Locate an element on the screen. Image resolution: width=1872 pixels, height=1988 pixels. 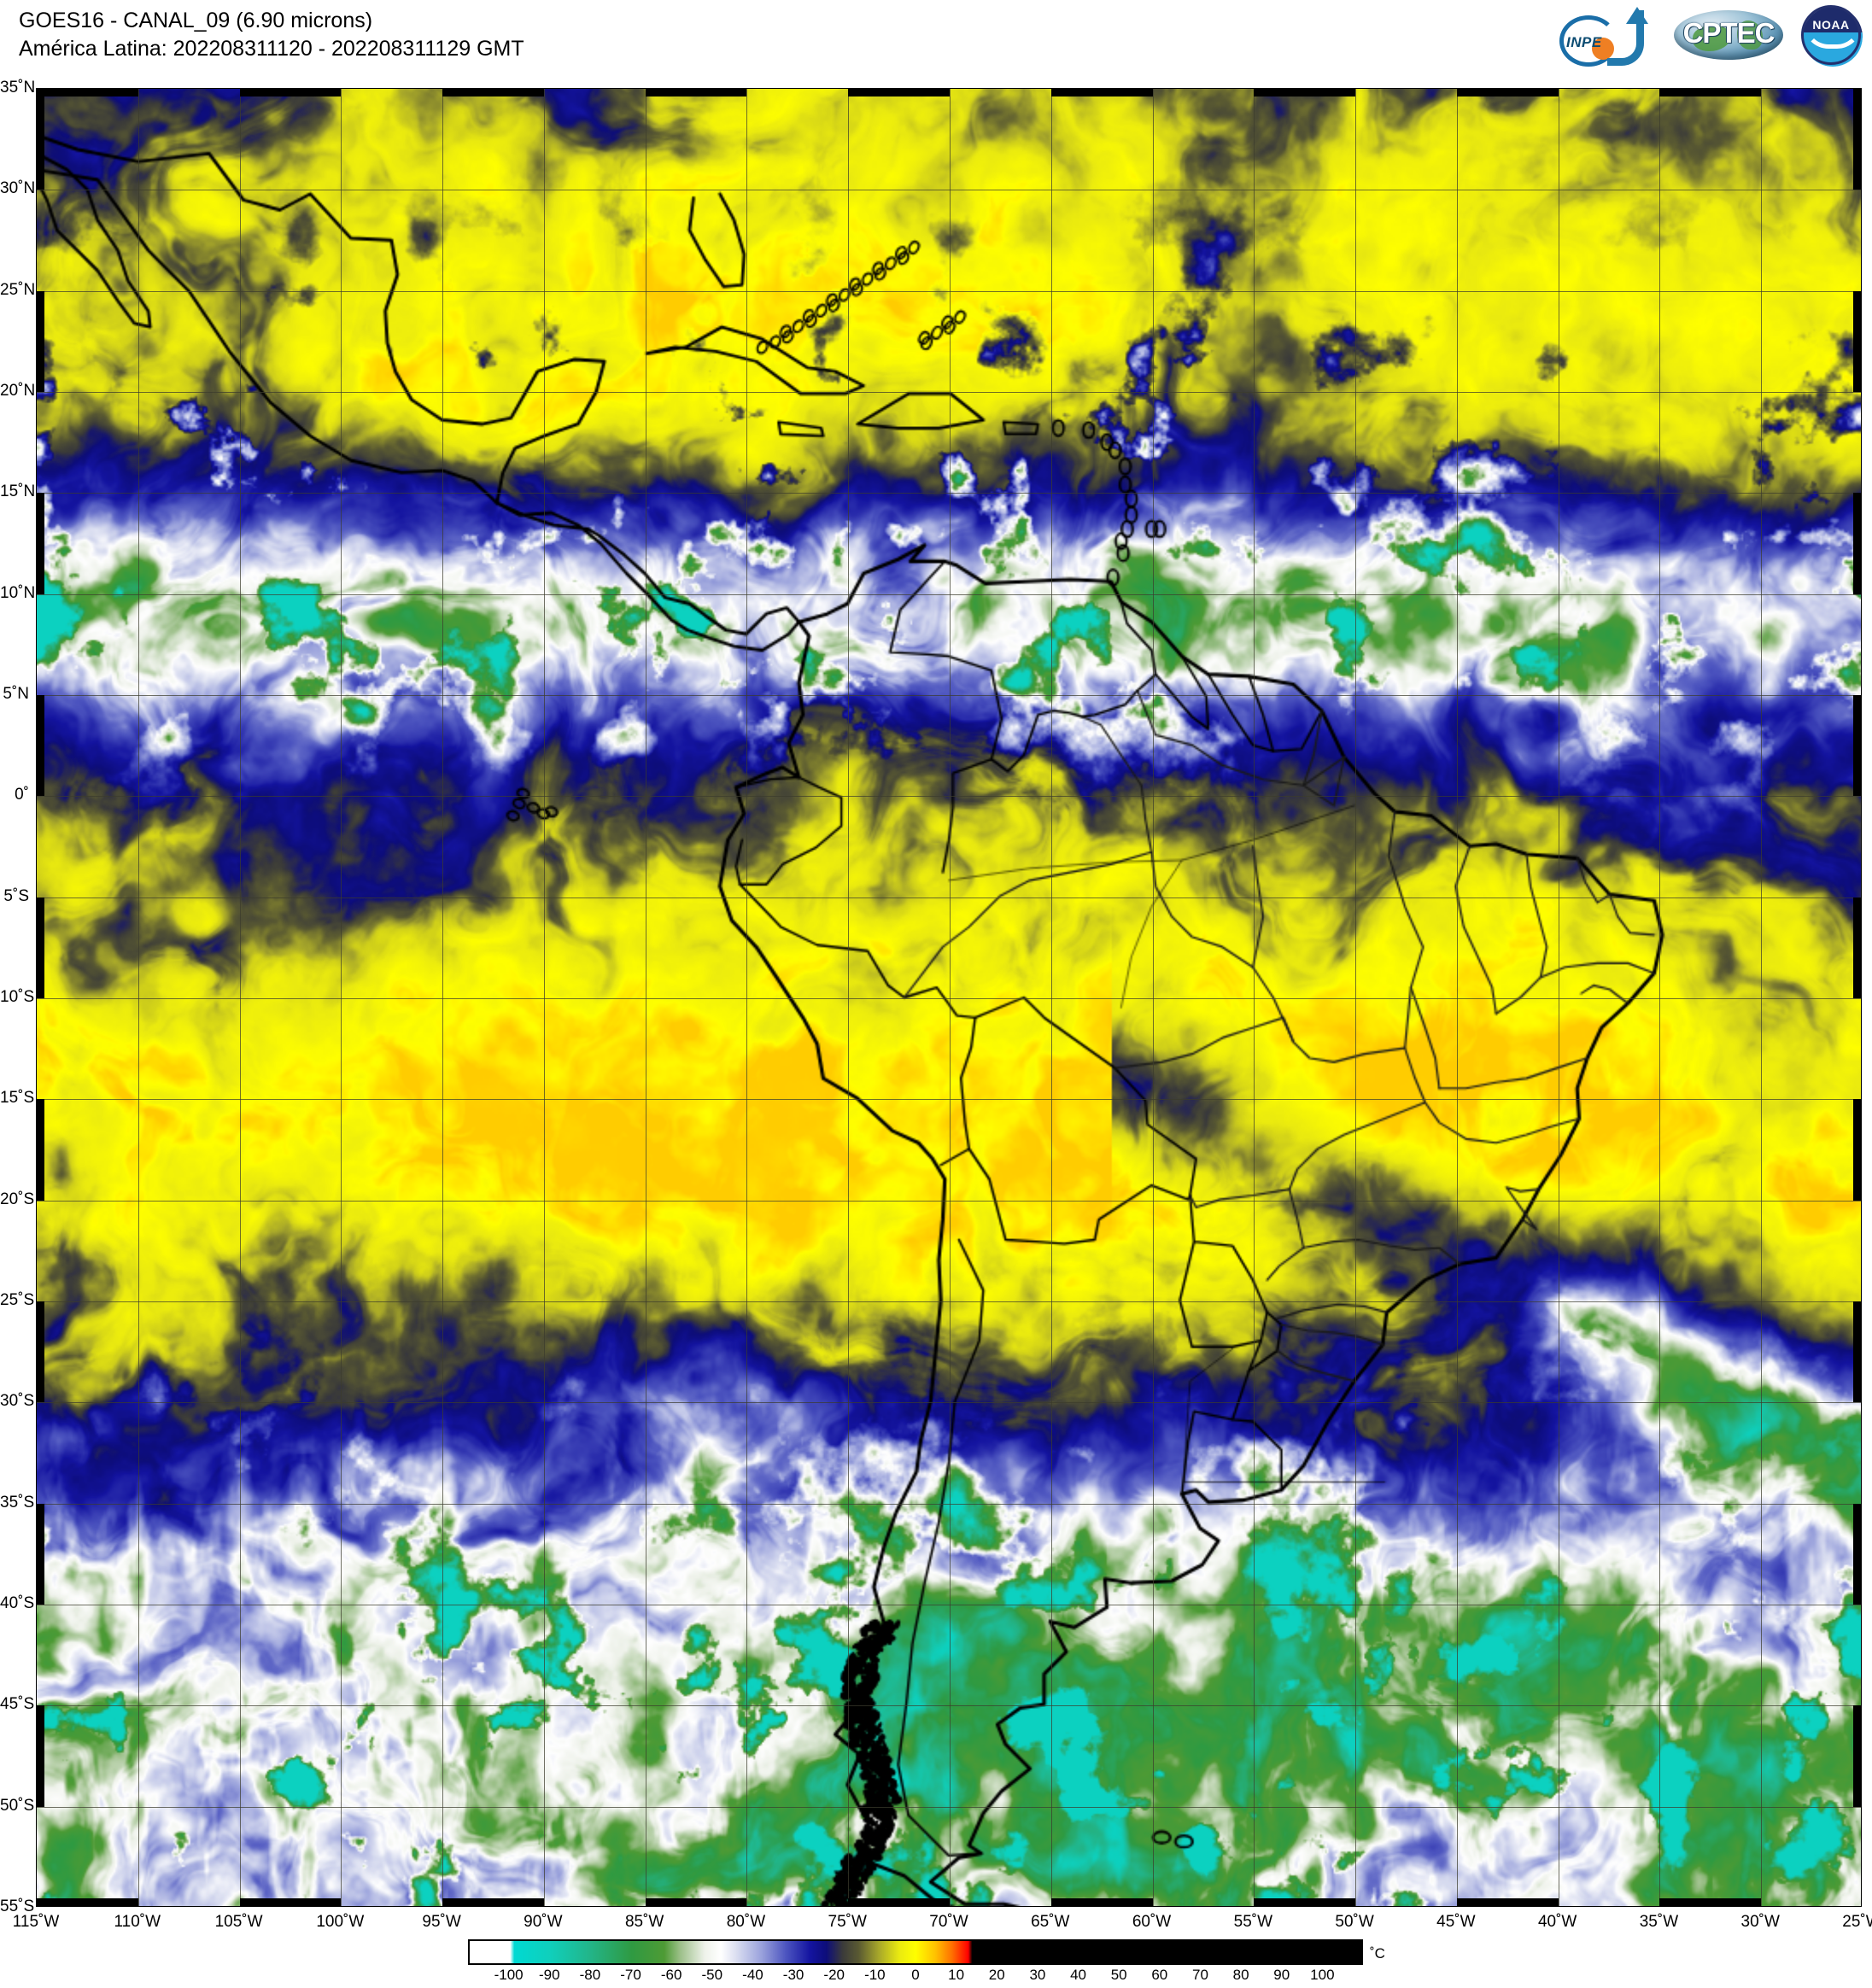
noaa-logo: NOAA is located at coordinates (1832, 35).